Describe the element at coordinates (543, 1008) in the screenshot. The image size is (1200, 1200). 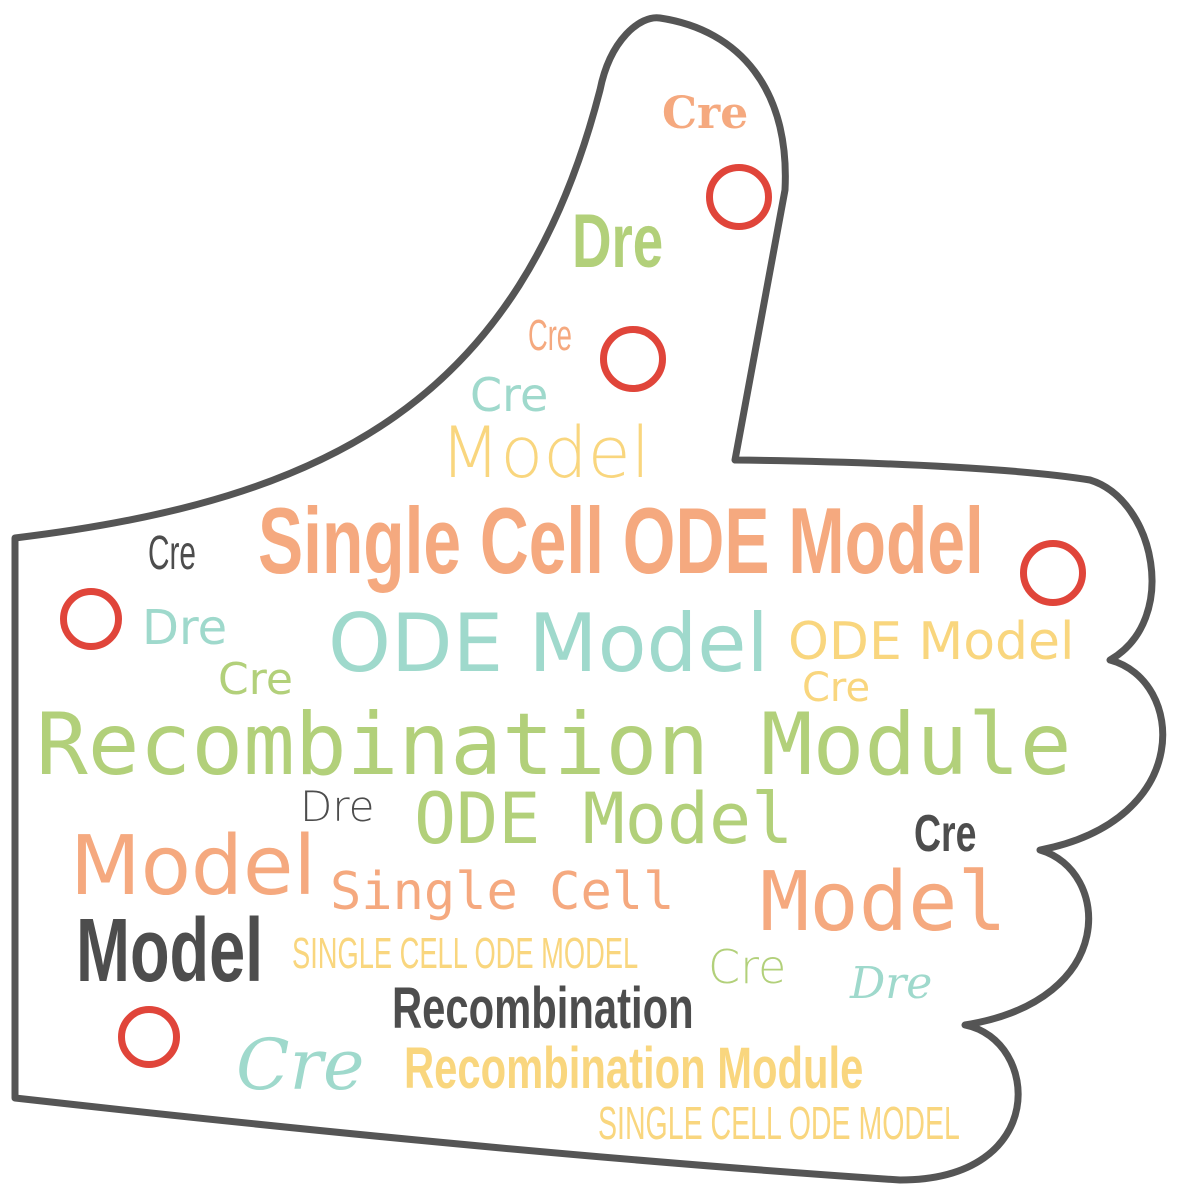
I see `word-recombination: Recombination` at that location.